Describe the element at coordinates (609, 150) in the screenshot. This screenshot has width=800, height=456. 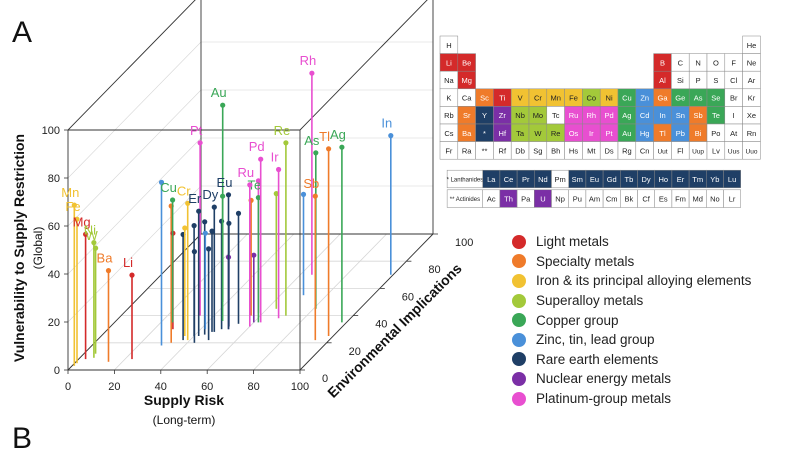
I see `element-ds-symbol: Ds` at that location.